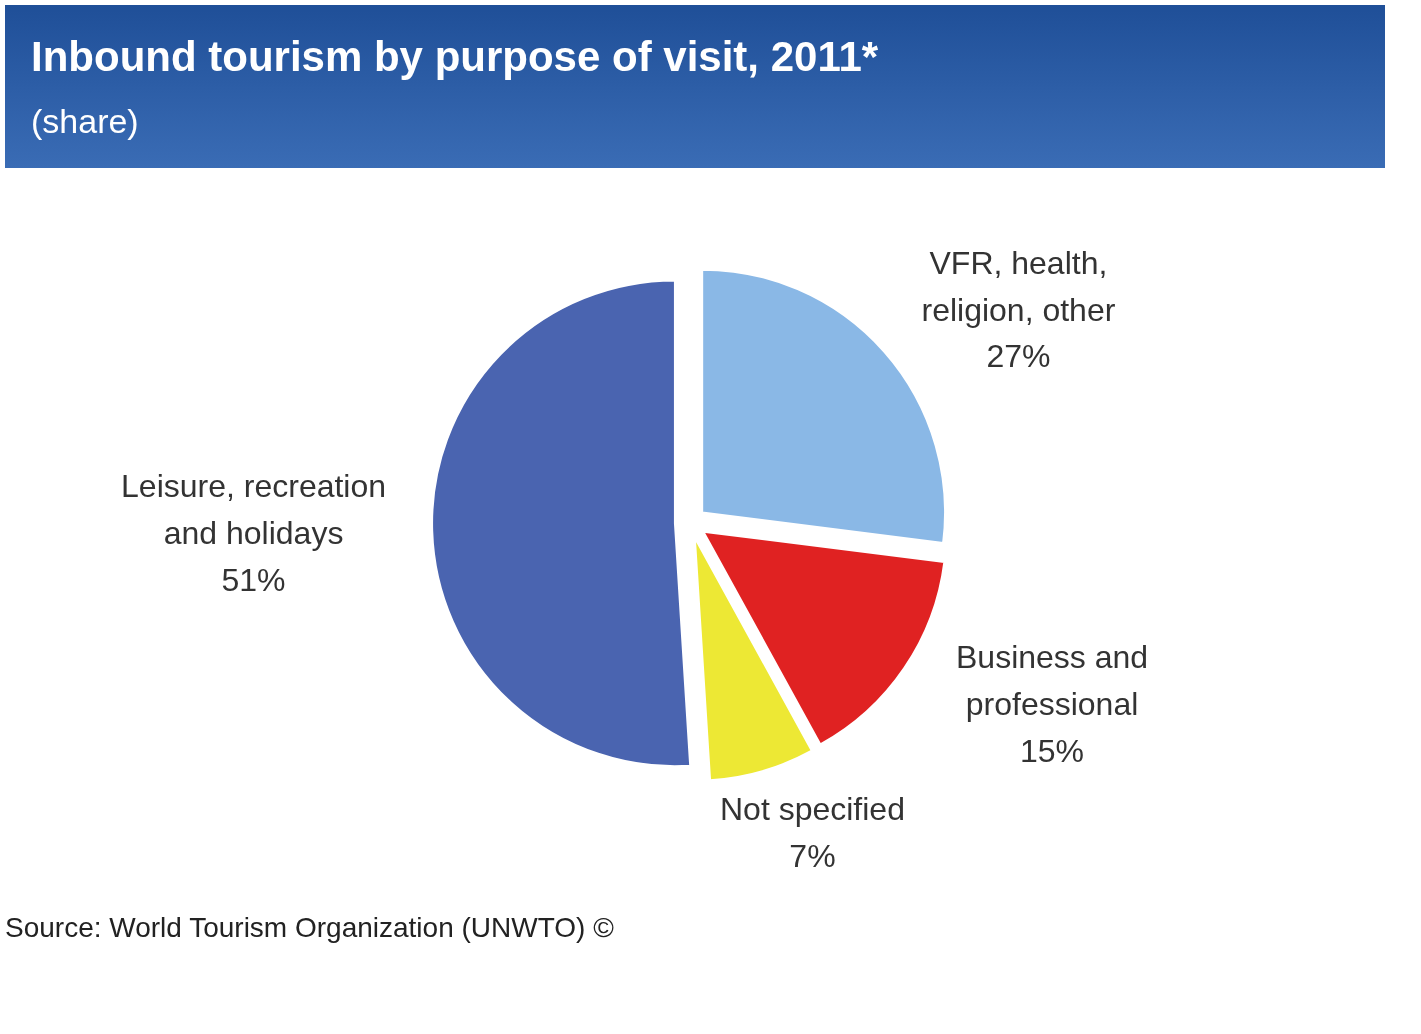 This screenshot has width=1421, height=1034. Describe the element at coordinates (812, 808) in the screenshot. I see `slice-label: Not specified` at that location.